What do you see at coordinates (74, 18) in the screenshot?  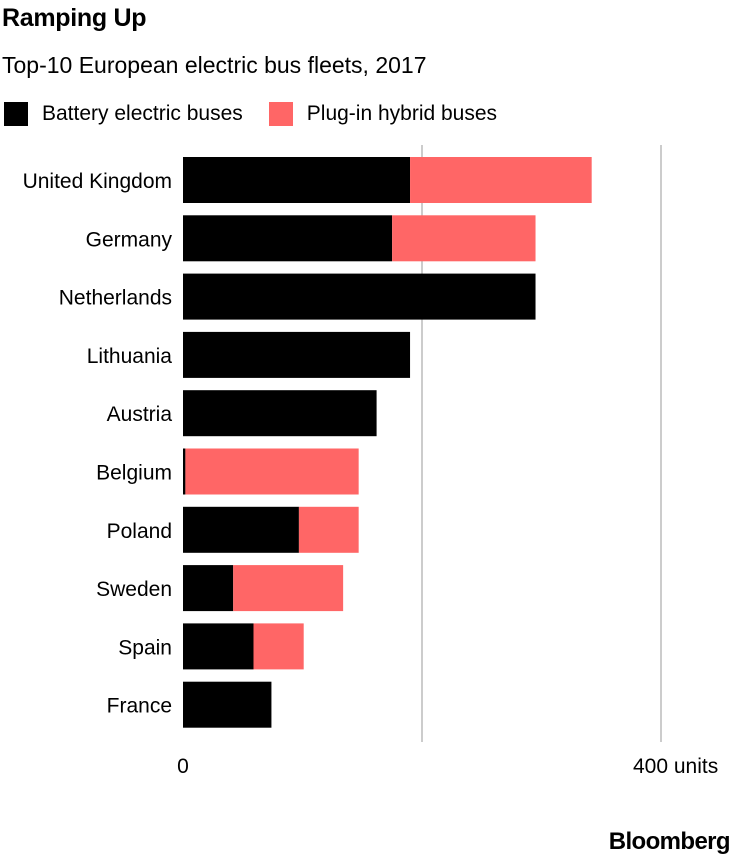 I see `chart-title: Ramping Up` at bounding box center [74, 18].